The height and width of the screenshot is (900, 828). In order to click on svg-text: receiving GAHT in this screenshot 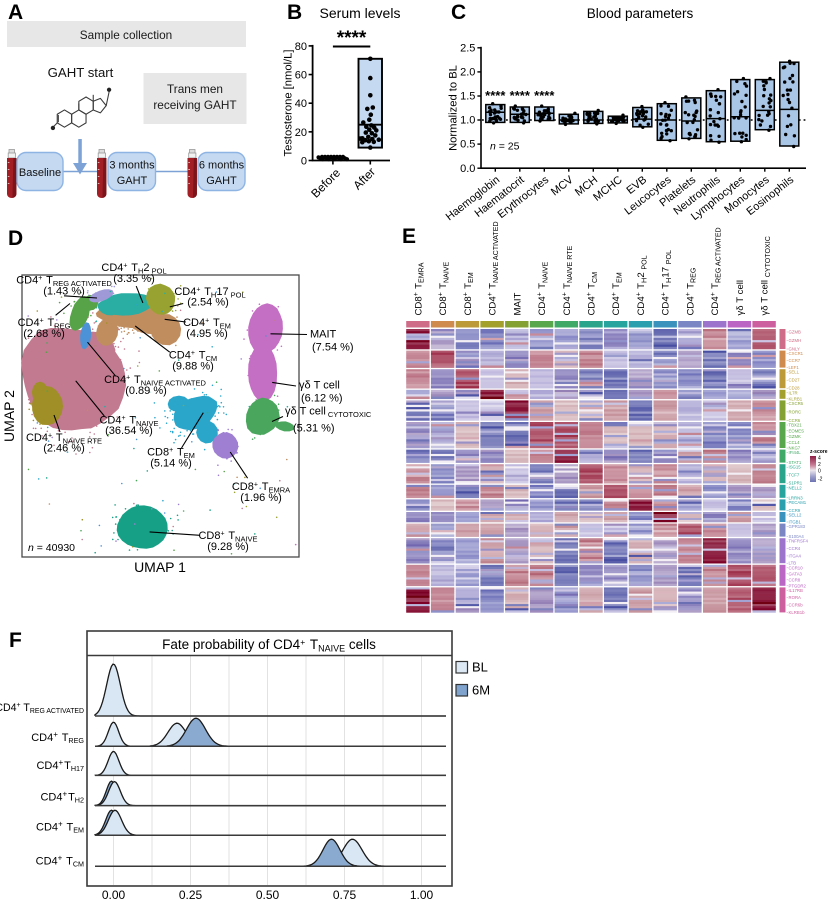, I will do `click(194, 105)`.